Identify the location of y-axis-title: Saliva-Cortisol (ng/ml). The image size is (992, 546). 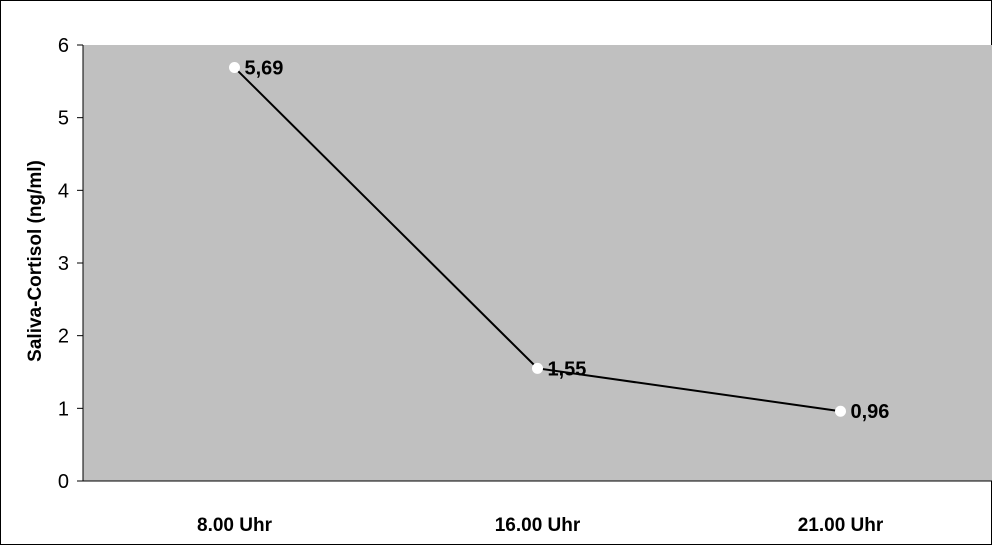
(35, 261).